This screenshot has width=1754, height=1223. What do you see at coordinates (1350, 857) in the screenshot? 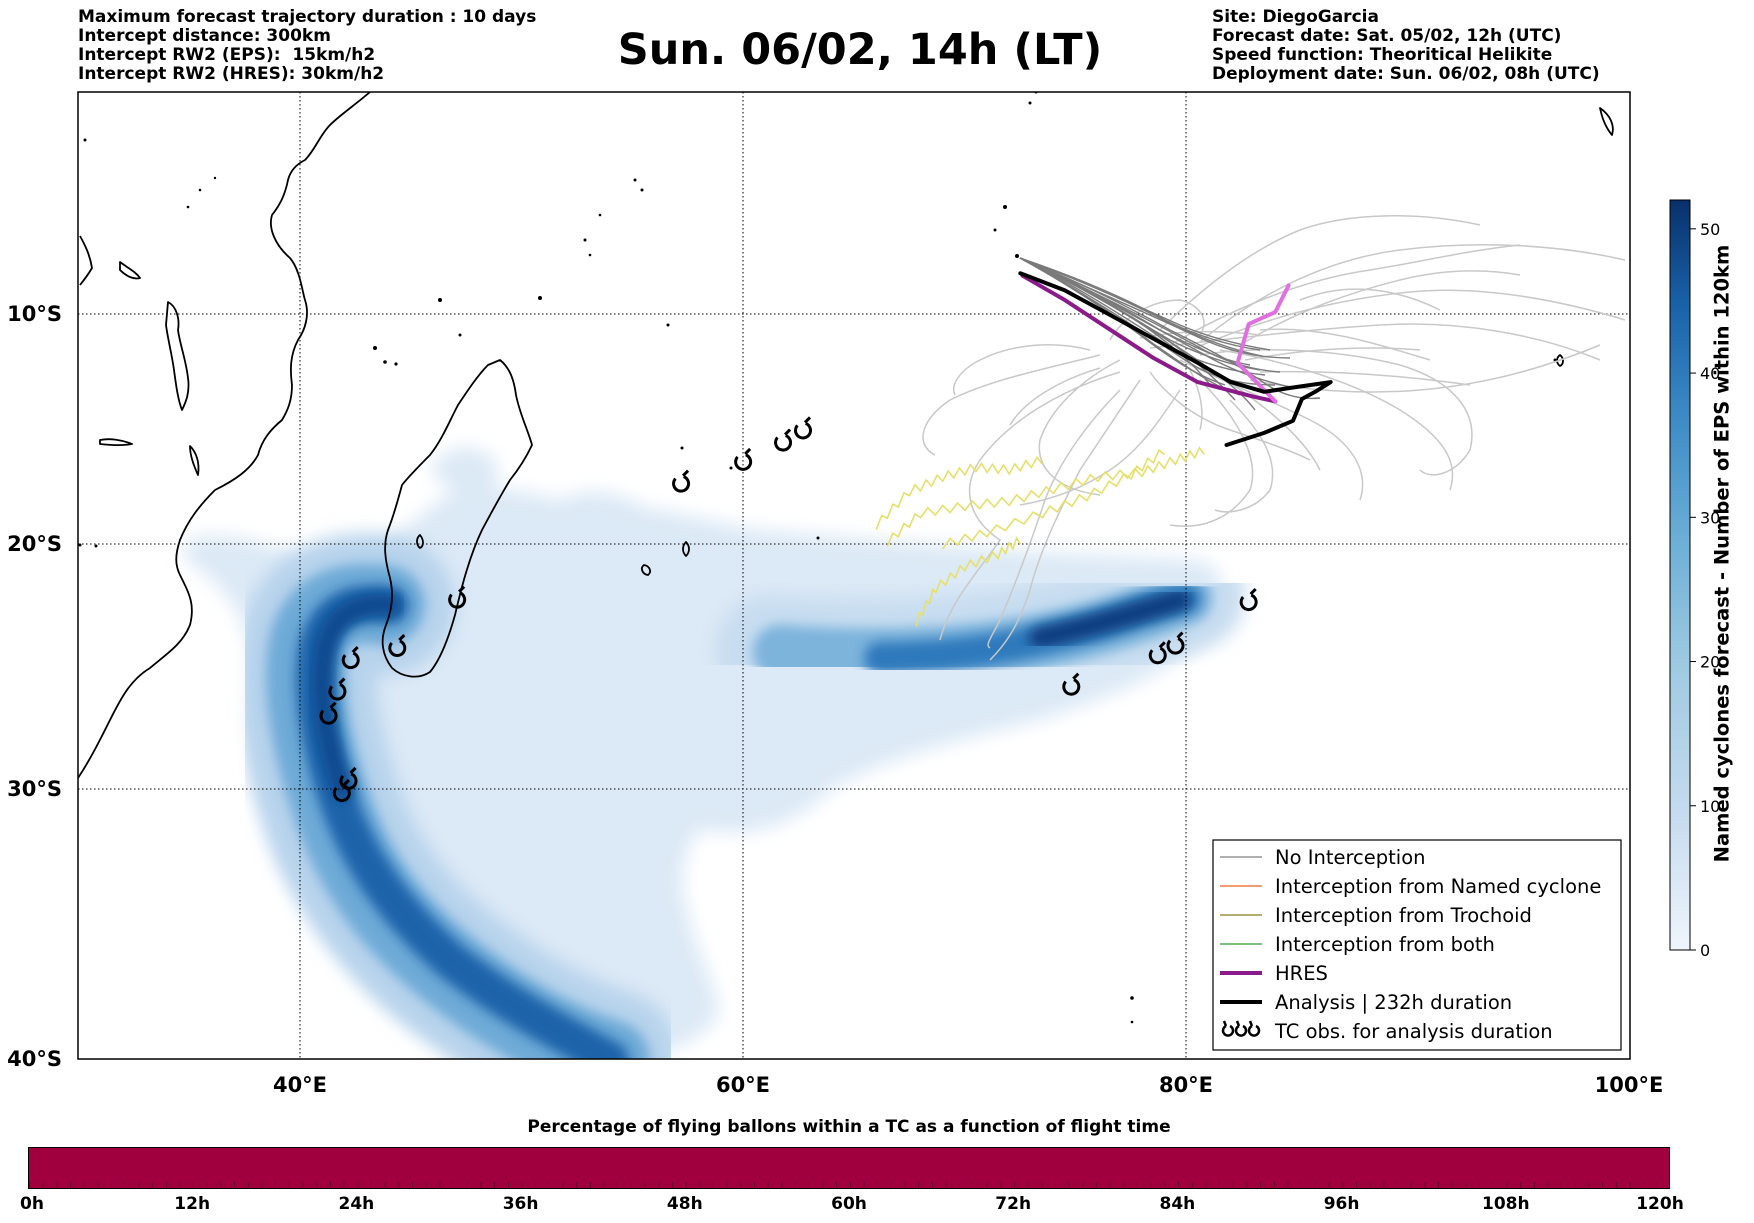
I see `legend-label: No Interception` at bounding box center [1350, 857].